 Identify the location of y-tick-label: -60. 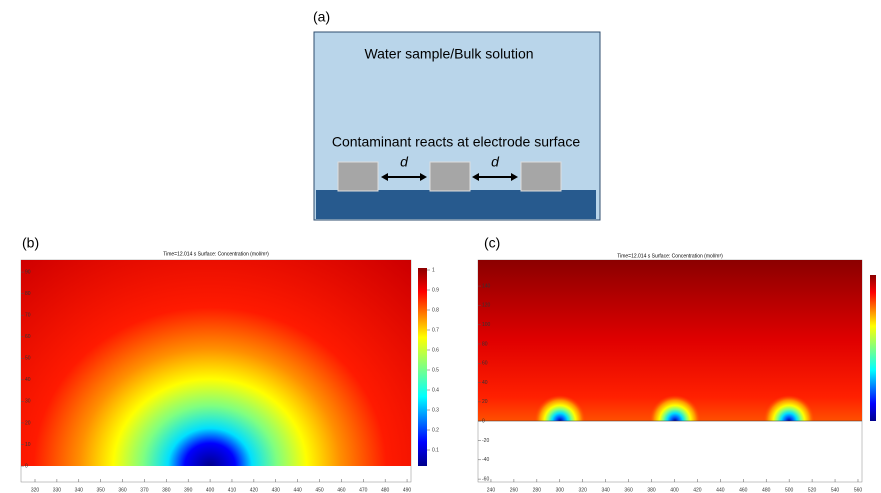
(485, 479).